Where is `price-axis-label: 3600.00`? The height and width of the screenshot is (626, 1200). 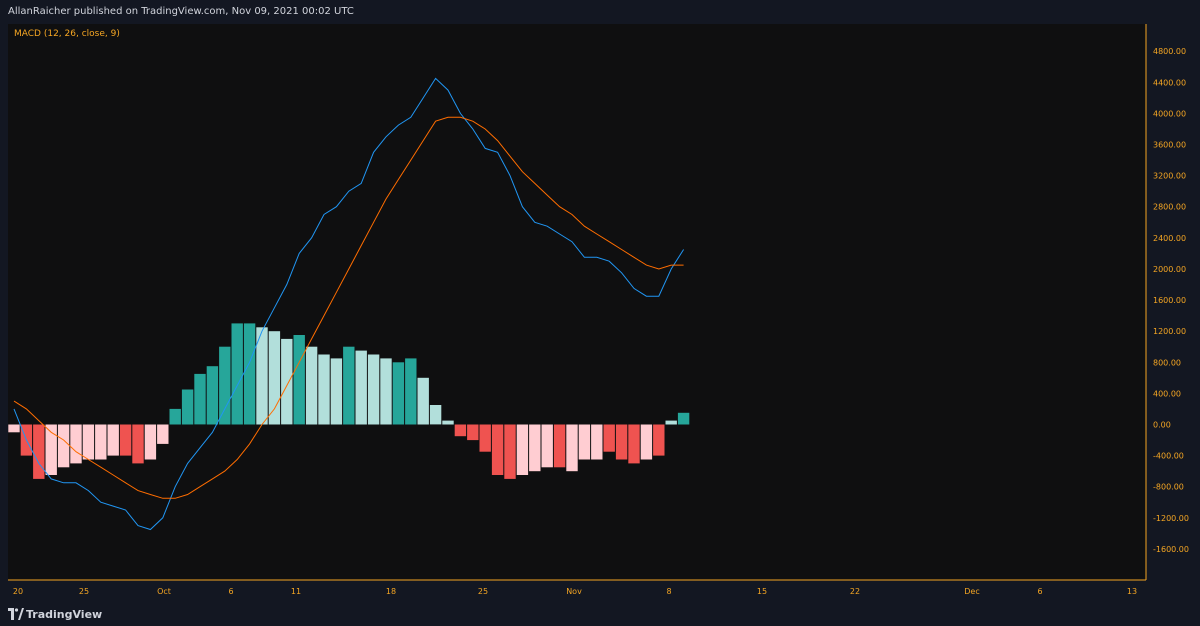 price-axis-label: 3600.00 is located at coordinates (1169, 145).